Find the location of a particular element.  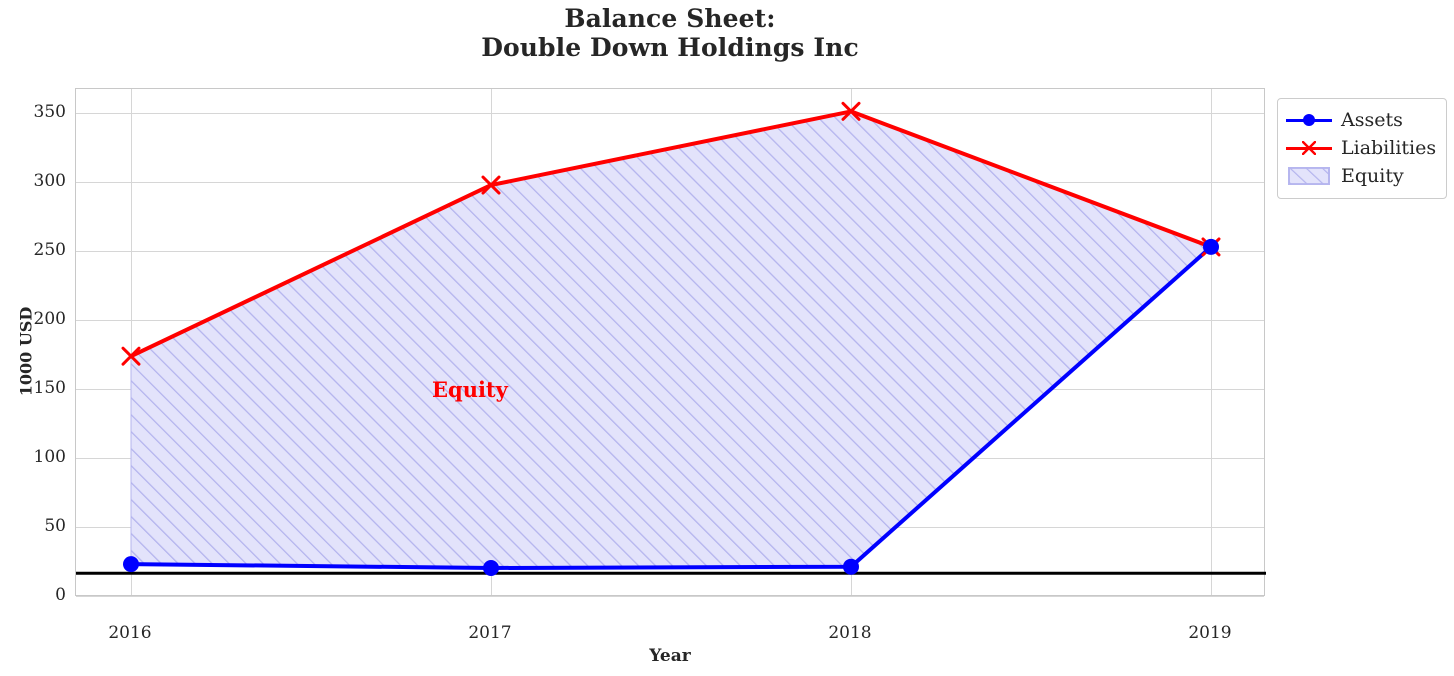

marker-liabilities-2017 is located at coordinates (491, 185).